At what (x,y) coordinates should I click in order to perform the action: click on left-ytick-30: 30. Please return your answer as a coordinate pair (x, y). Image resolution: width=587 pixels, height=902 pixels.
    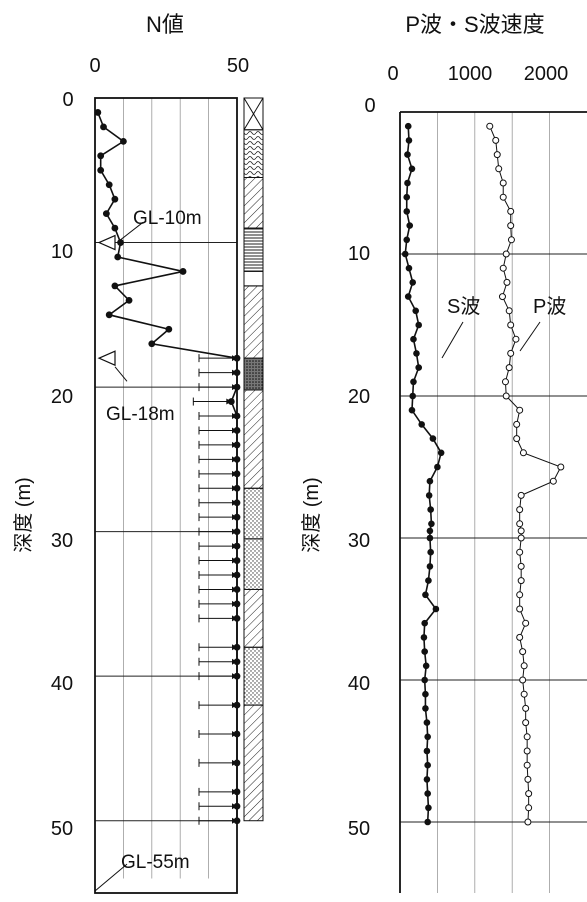
    Looking at the image, I should click on (62, 541).